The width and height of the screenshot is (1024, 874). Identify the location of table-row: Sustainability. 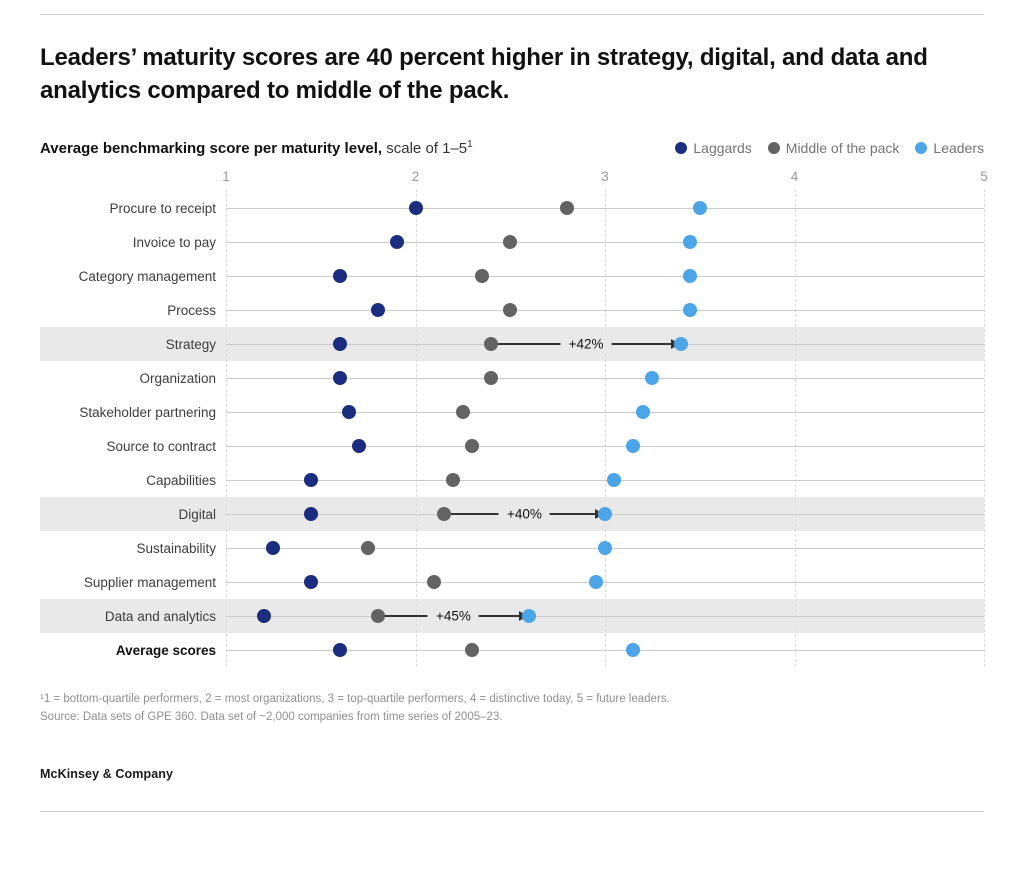
(512, 548).